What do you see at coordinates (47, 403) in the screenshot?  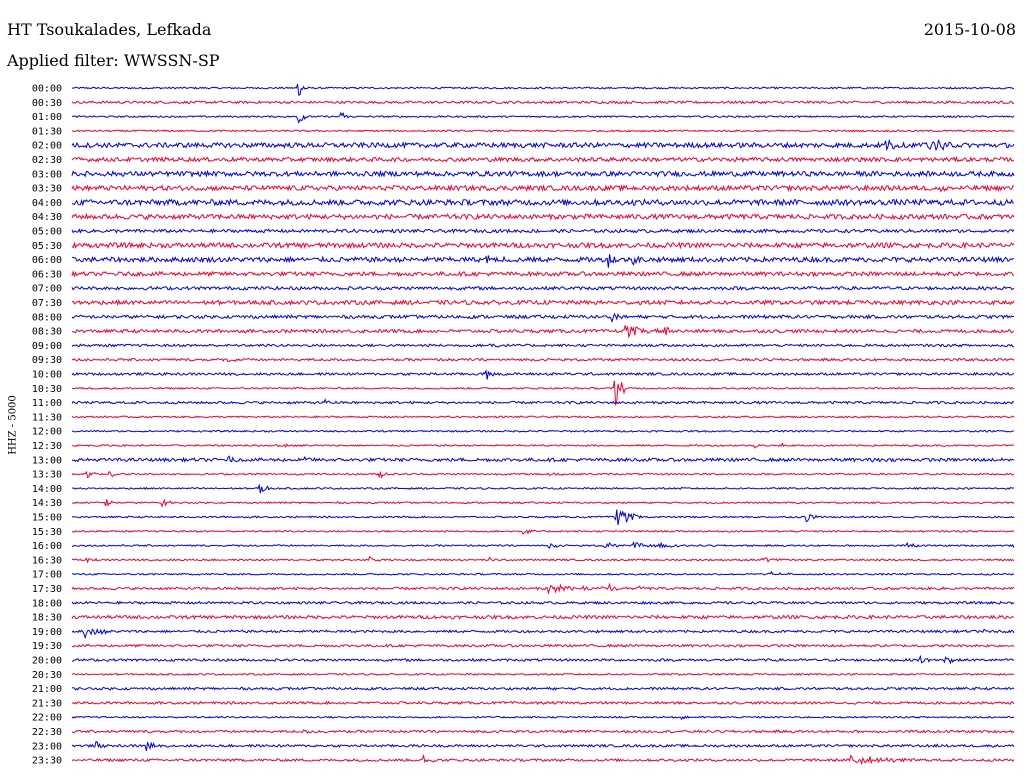 I see `row-label-1100: 11:00` at bounding box center [47, 403].